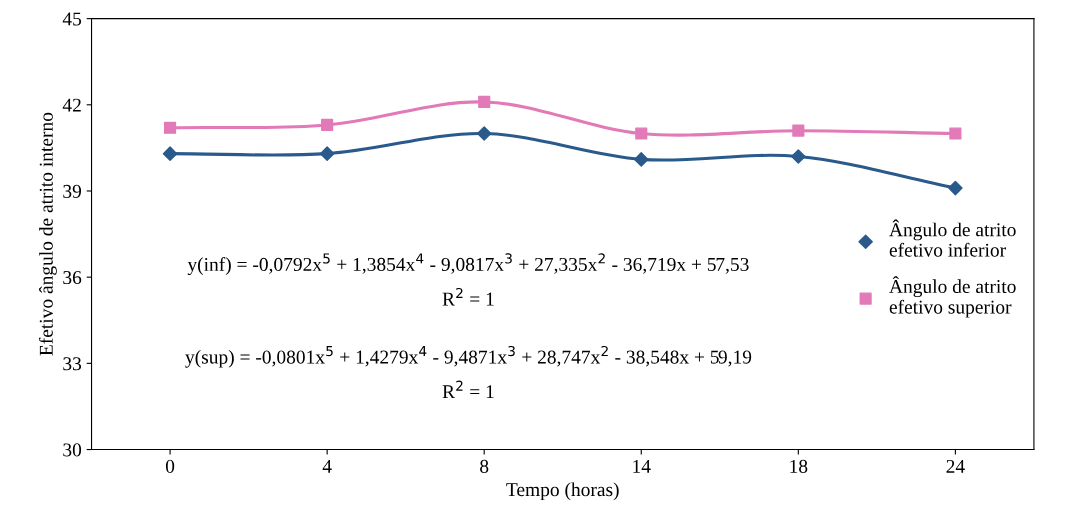 The width and height of the screenshot is (1077, 532). I want to click on y-tick-label: 45, so click(72, 19).